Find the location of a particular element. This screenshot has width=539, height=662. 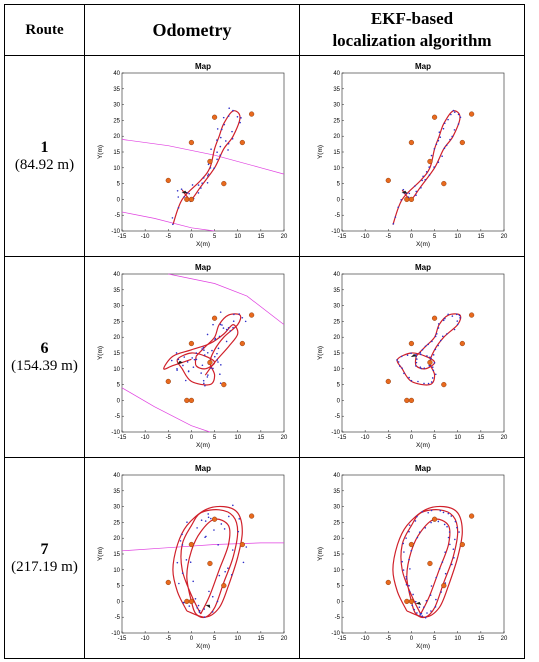

robot-pose-arrow is located at coordinates (208, 606).